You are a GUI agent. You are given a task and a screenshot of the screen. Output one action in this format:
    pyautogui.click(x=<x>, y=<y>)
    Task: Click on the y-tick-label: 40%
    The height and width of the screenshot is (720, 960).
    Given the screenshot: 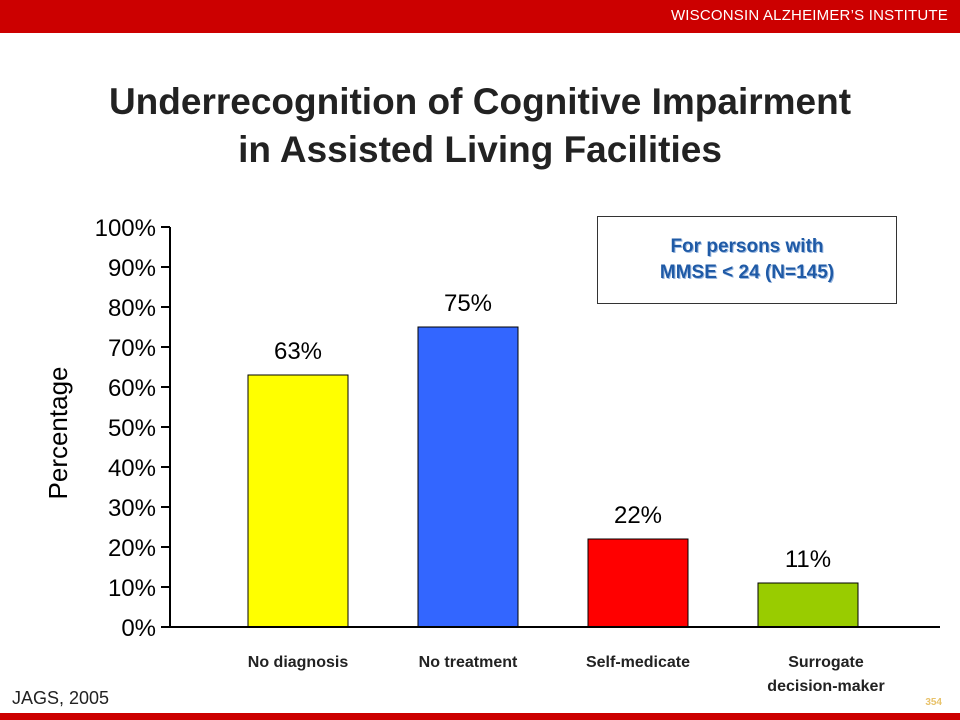 What is the action you would take?
    pyautogui.click(x=132, y=468)
    